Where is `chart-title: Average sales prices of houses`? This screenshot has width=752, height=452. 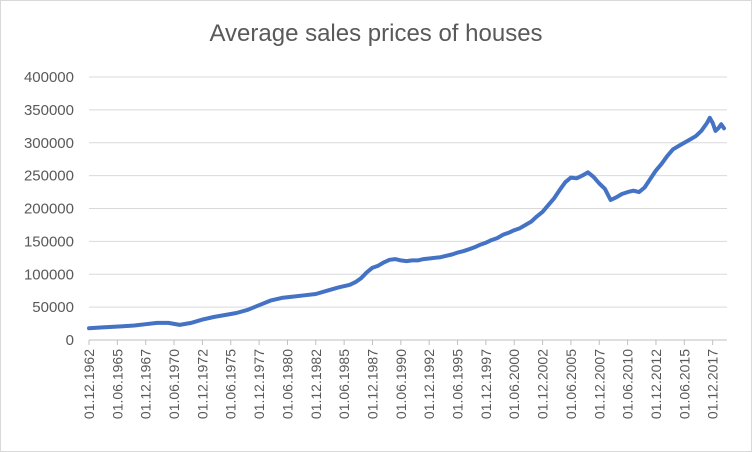
chart-title: Average sales prices of houses is located at coordinates (376, 33).